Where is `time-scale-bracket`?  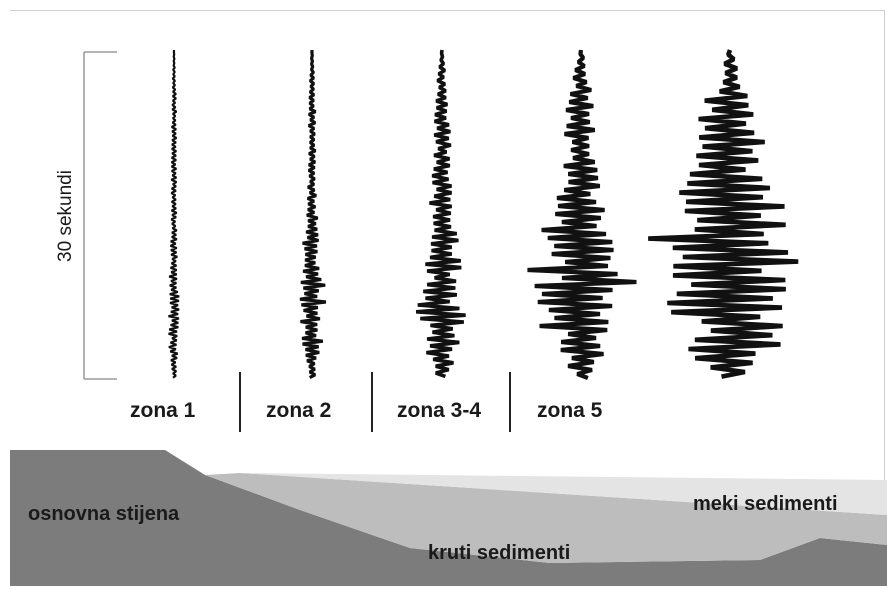 time-scale-bracket is located at coordinates (100, 215).